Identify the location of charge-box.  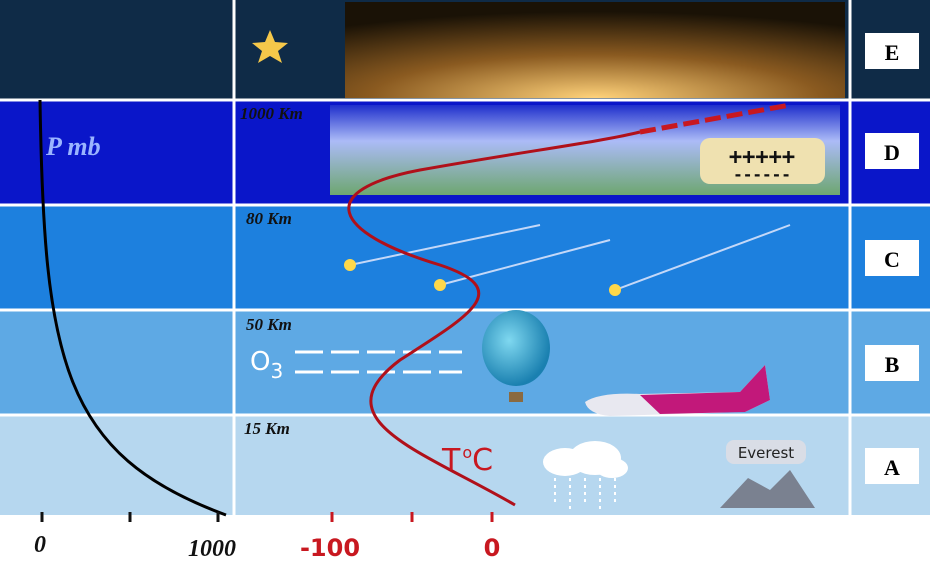
(762, 161).